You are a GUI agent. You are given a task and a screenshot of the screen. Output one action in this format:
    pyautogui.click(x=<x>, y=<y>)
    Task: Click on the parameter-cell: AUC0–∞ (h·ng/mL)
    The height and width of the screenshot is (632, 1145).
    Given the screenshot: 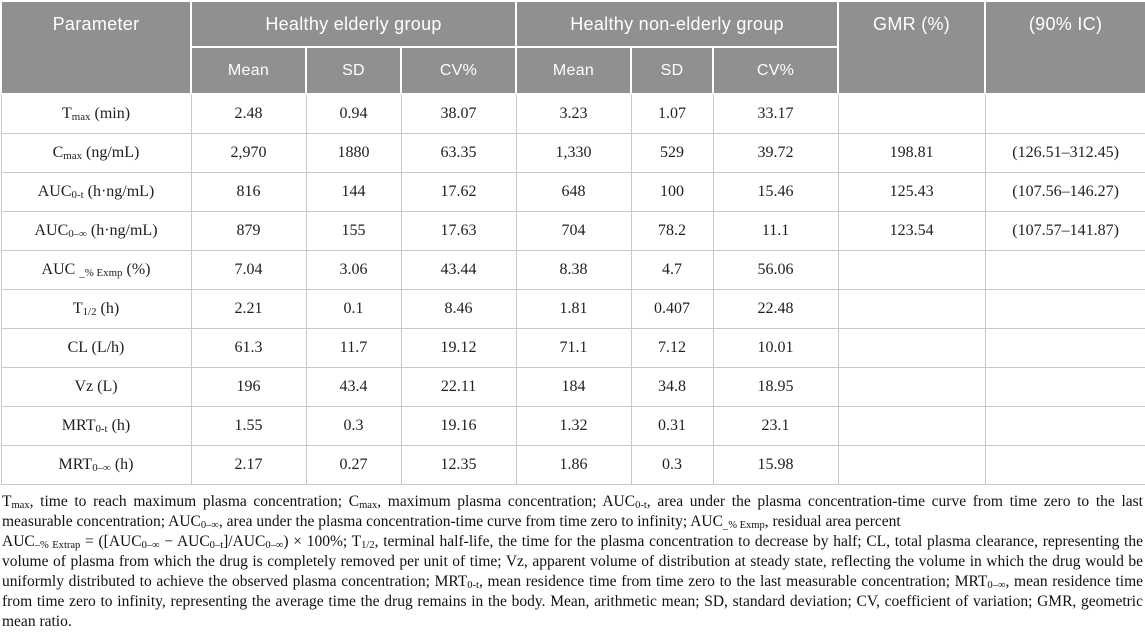 What is the action you would take?
    pyautogui.click(x=96, y=230)
    